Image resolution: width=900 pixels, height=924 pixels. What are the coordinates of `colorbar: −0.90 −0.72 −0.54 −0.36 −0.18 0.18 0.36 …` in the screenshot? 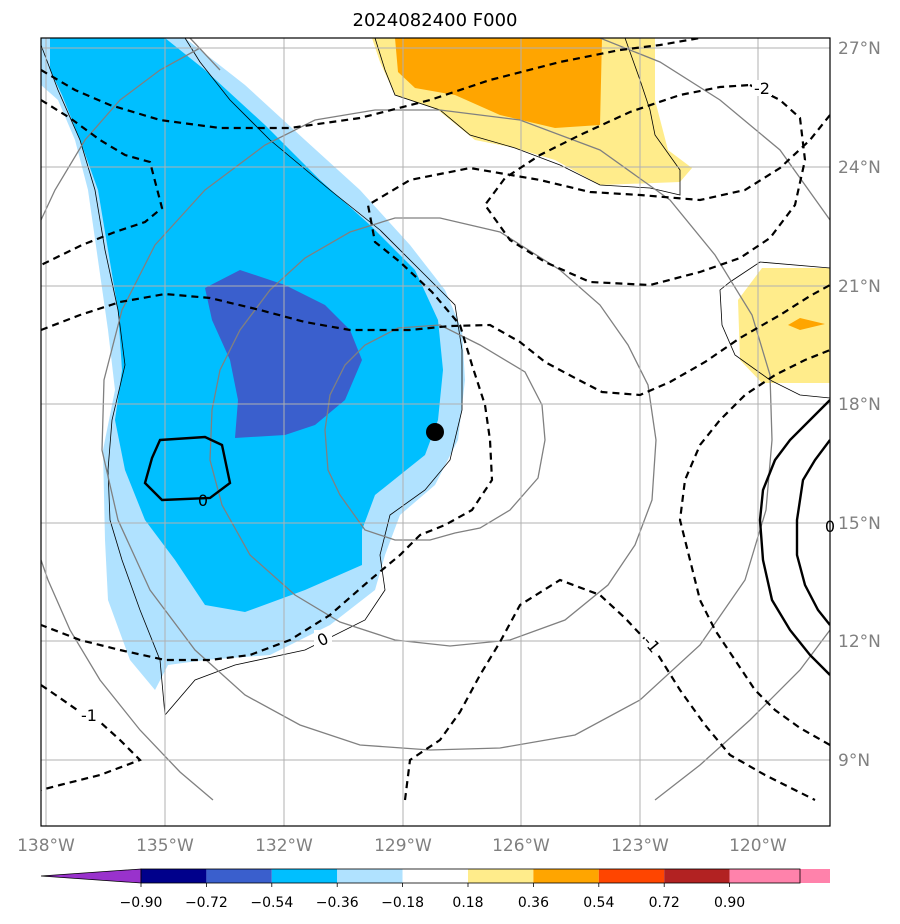 It's located at (435, 889).